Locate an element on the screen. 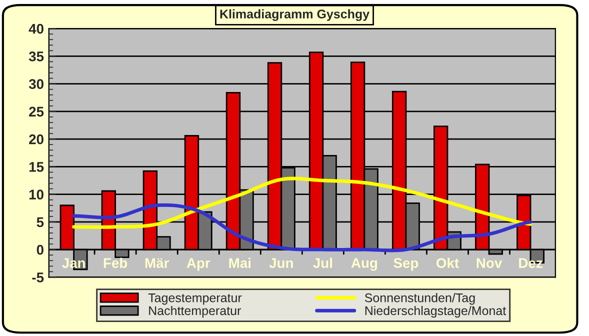 The image size is (589, 336). x-tick-label: Okt is located at coordinates (447, 263).